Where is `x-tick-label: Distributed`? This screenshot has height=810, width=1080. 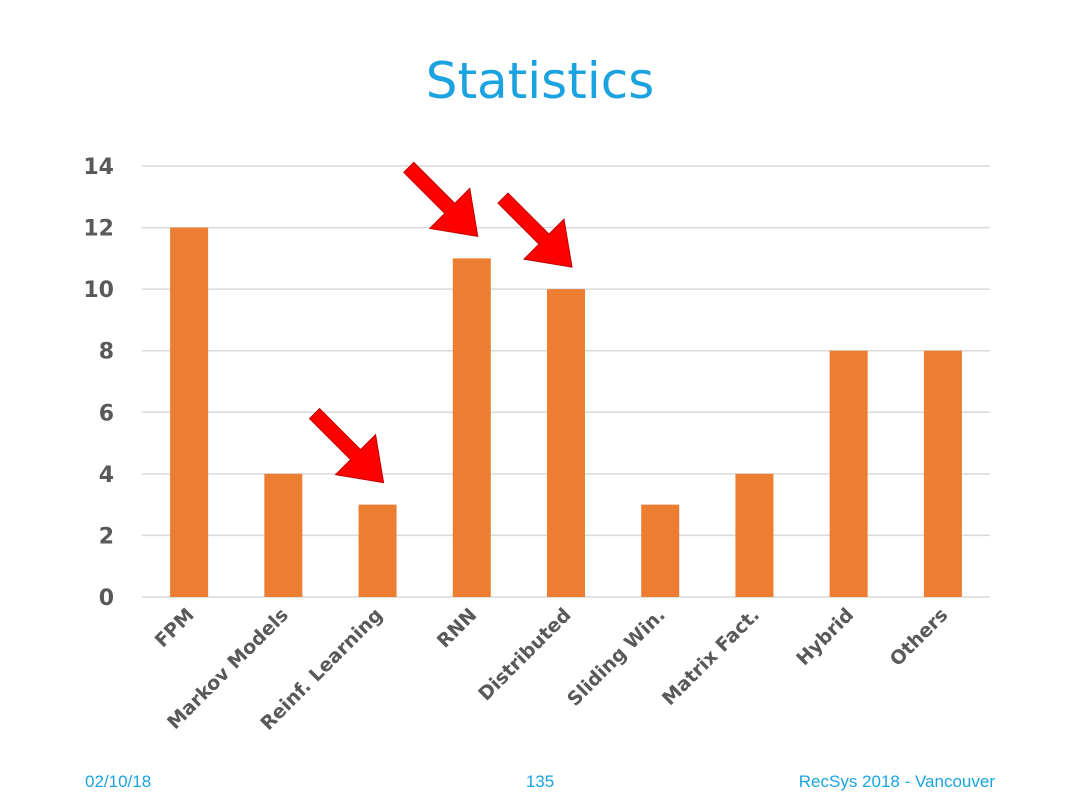
x-tick-label: Distributed is located at coordinates (524, 654).